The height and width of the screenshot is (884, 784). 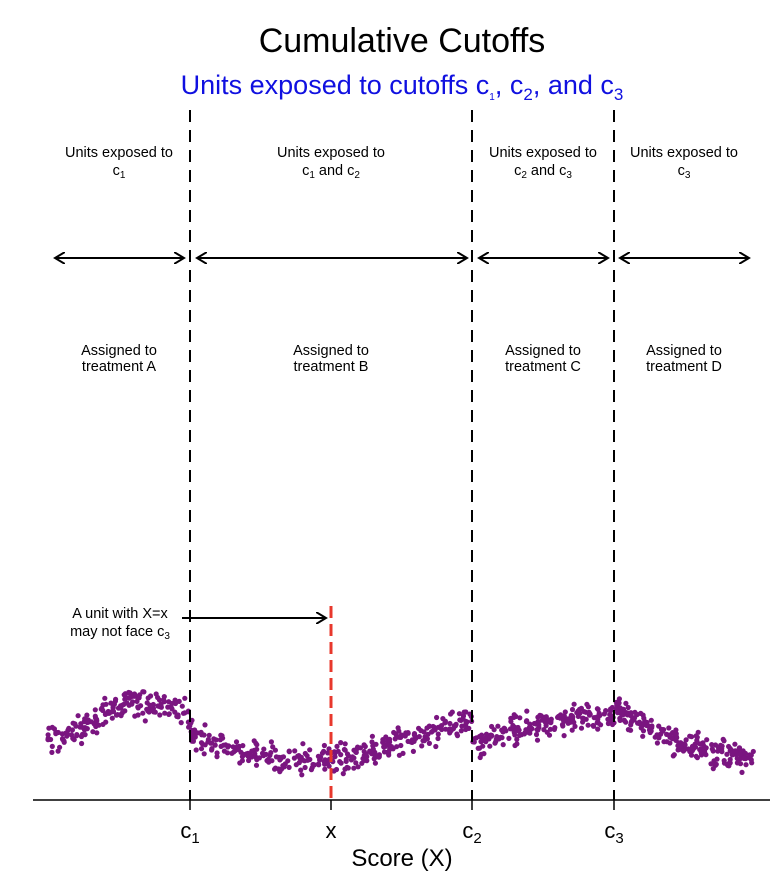 What do you see at coordinates (543, 153) in the screenshot?
I see `svg-text: Units exposed to` at bounding box center [543, 153].